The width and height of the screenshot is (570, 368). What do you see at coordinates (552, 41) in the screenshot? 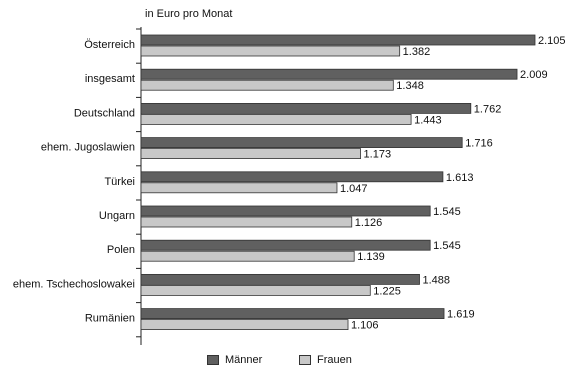
I see `data-label-maenner: 2.105` at bounding box center [552, 41].